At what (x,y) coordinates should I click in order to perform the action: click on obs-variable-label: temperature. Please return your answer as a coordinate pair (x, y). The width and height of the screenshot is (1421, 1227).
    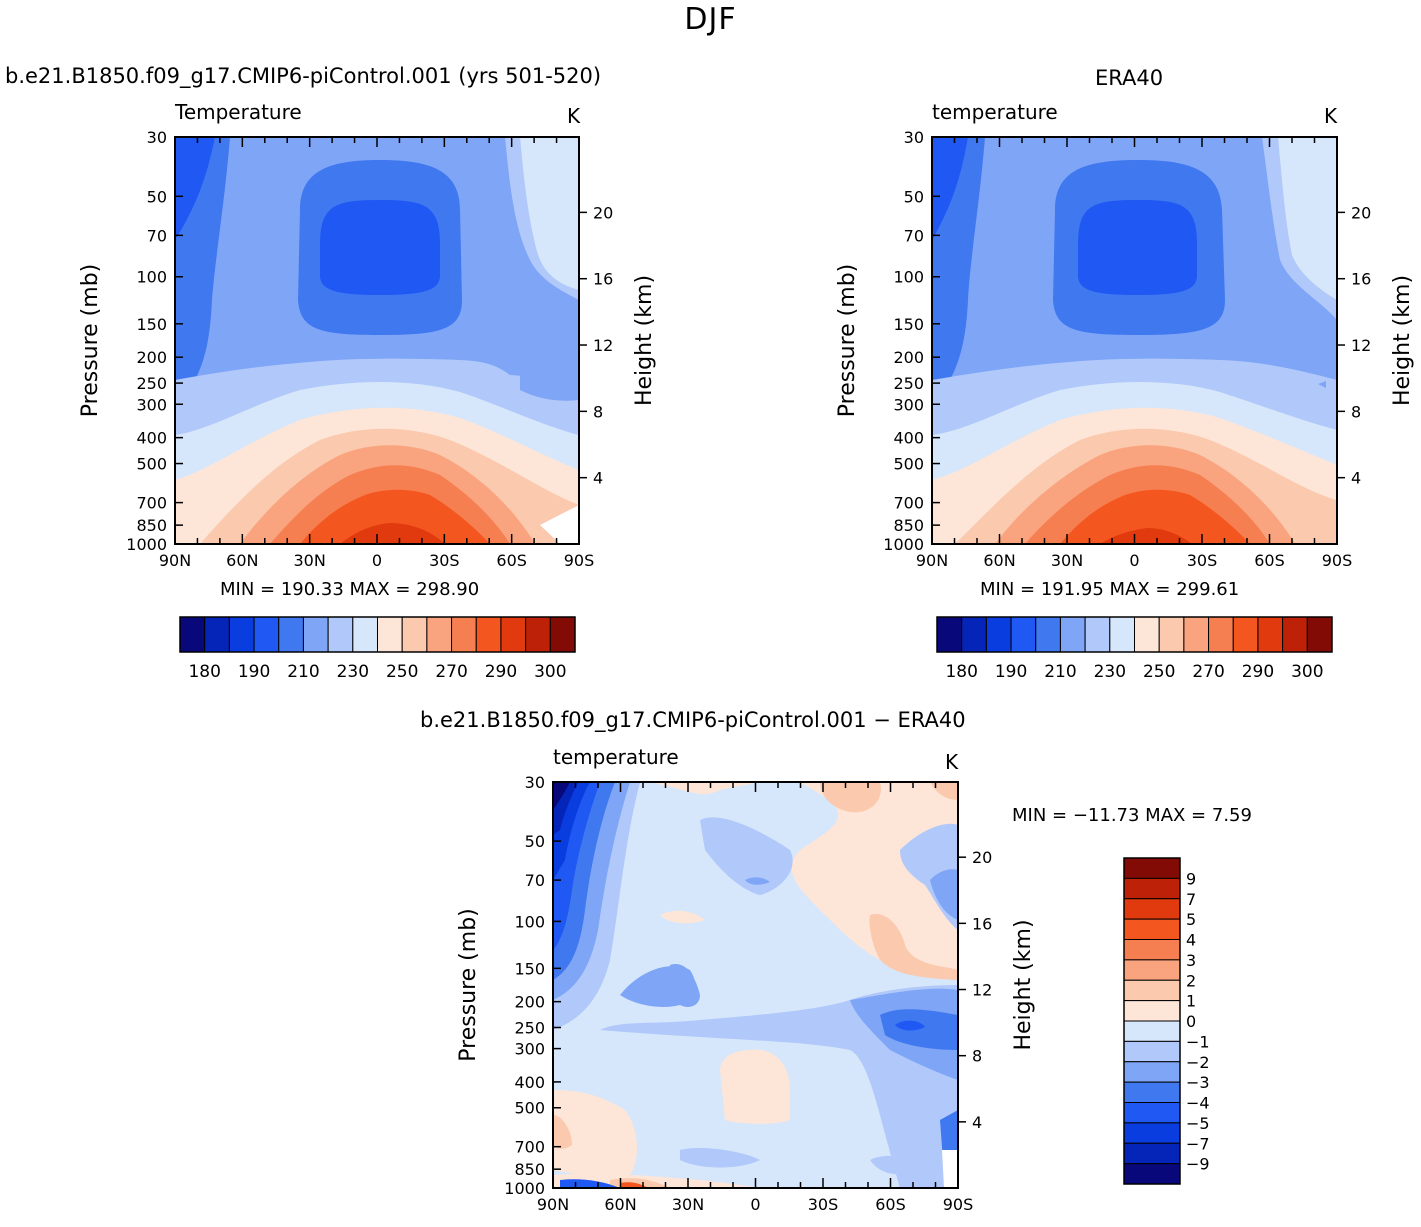
    Looking at the image, I should click on (995, 112).